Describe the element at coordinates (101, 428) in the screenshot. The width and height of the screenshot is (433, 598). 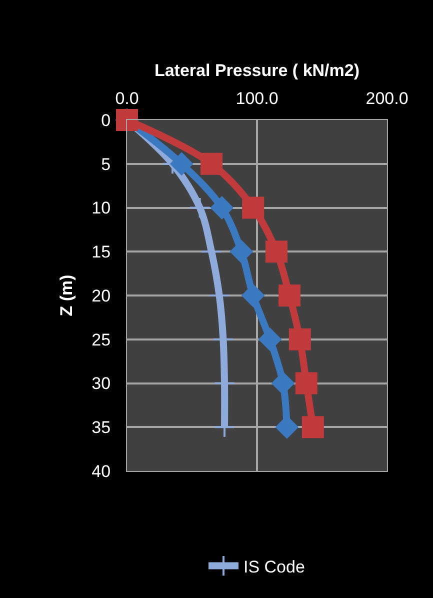
I see `y-tick-label: 35` at that location.